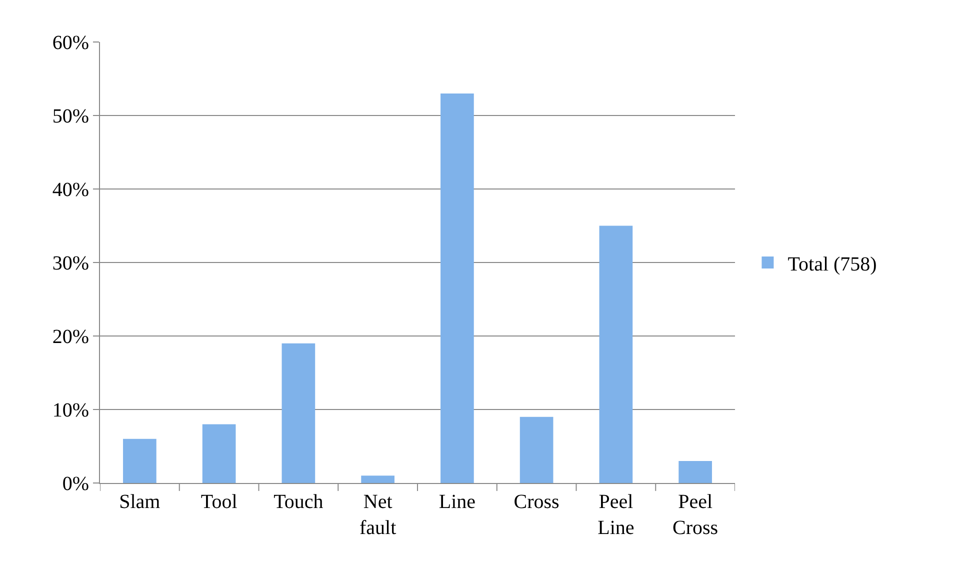 The height and width of the screenshot is (577, 957). Describe the element at coordinates (299, 502) in the screenshot. I see `x-tick-label: Touch` at that location.